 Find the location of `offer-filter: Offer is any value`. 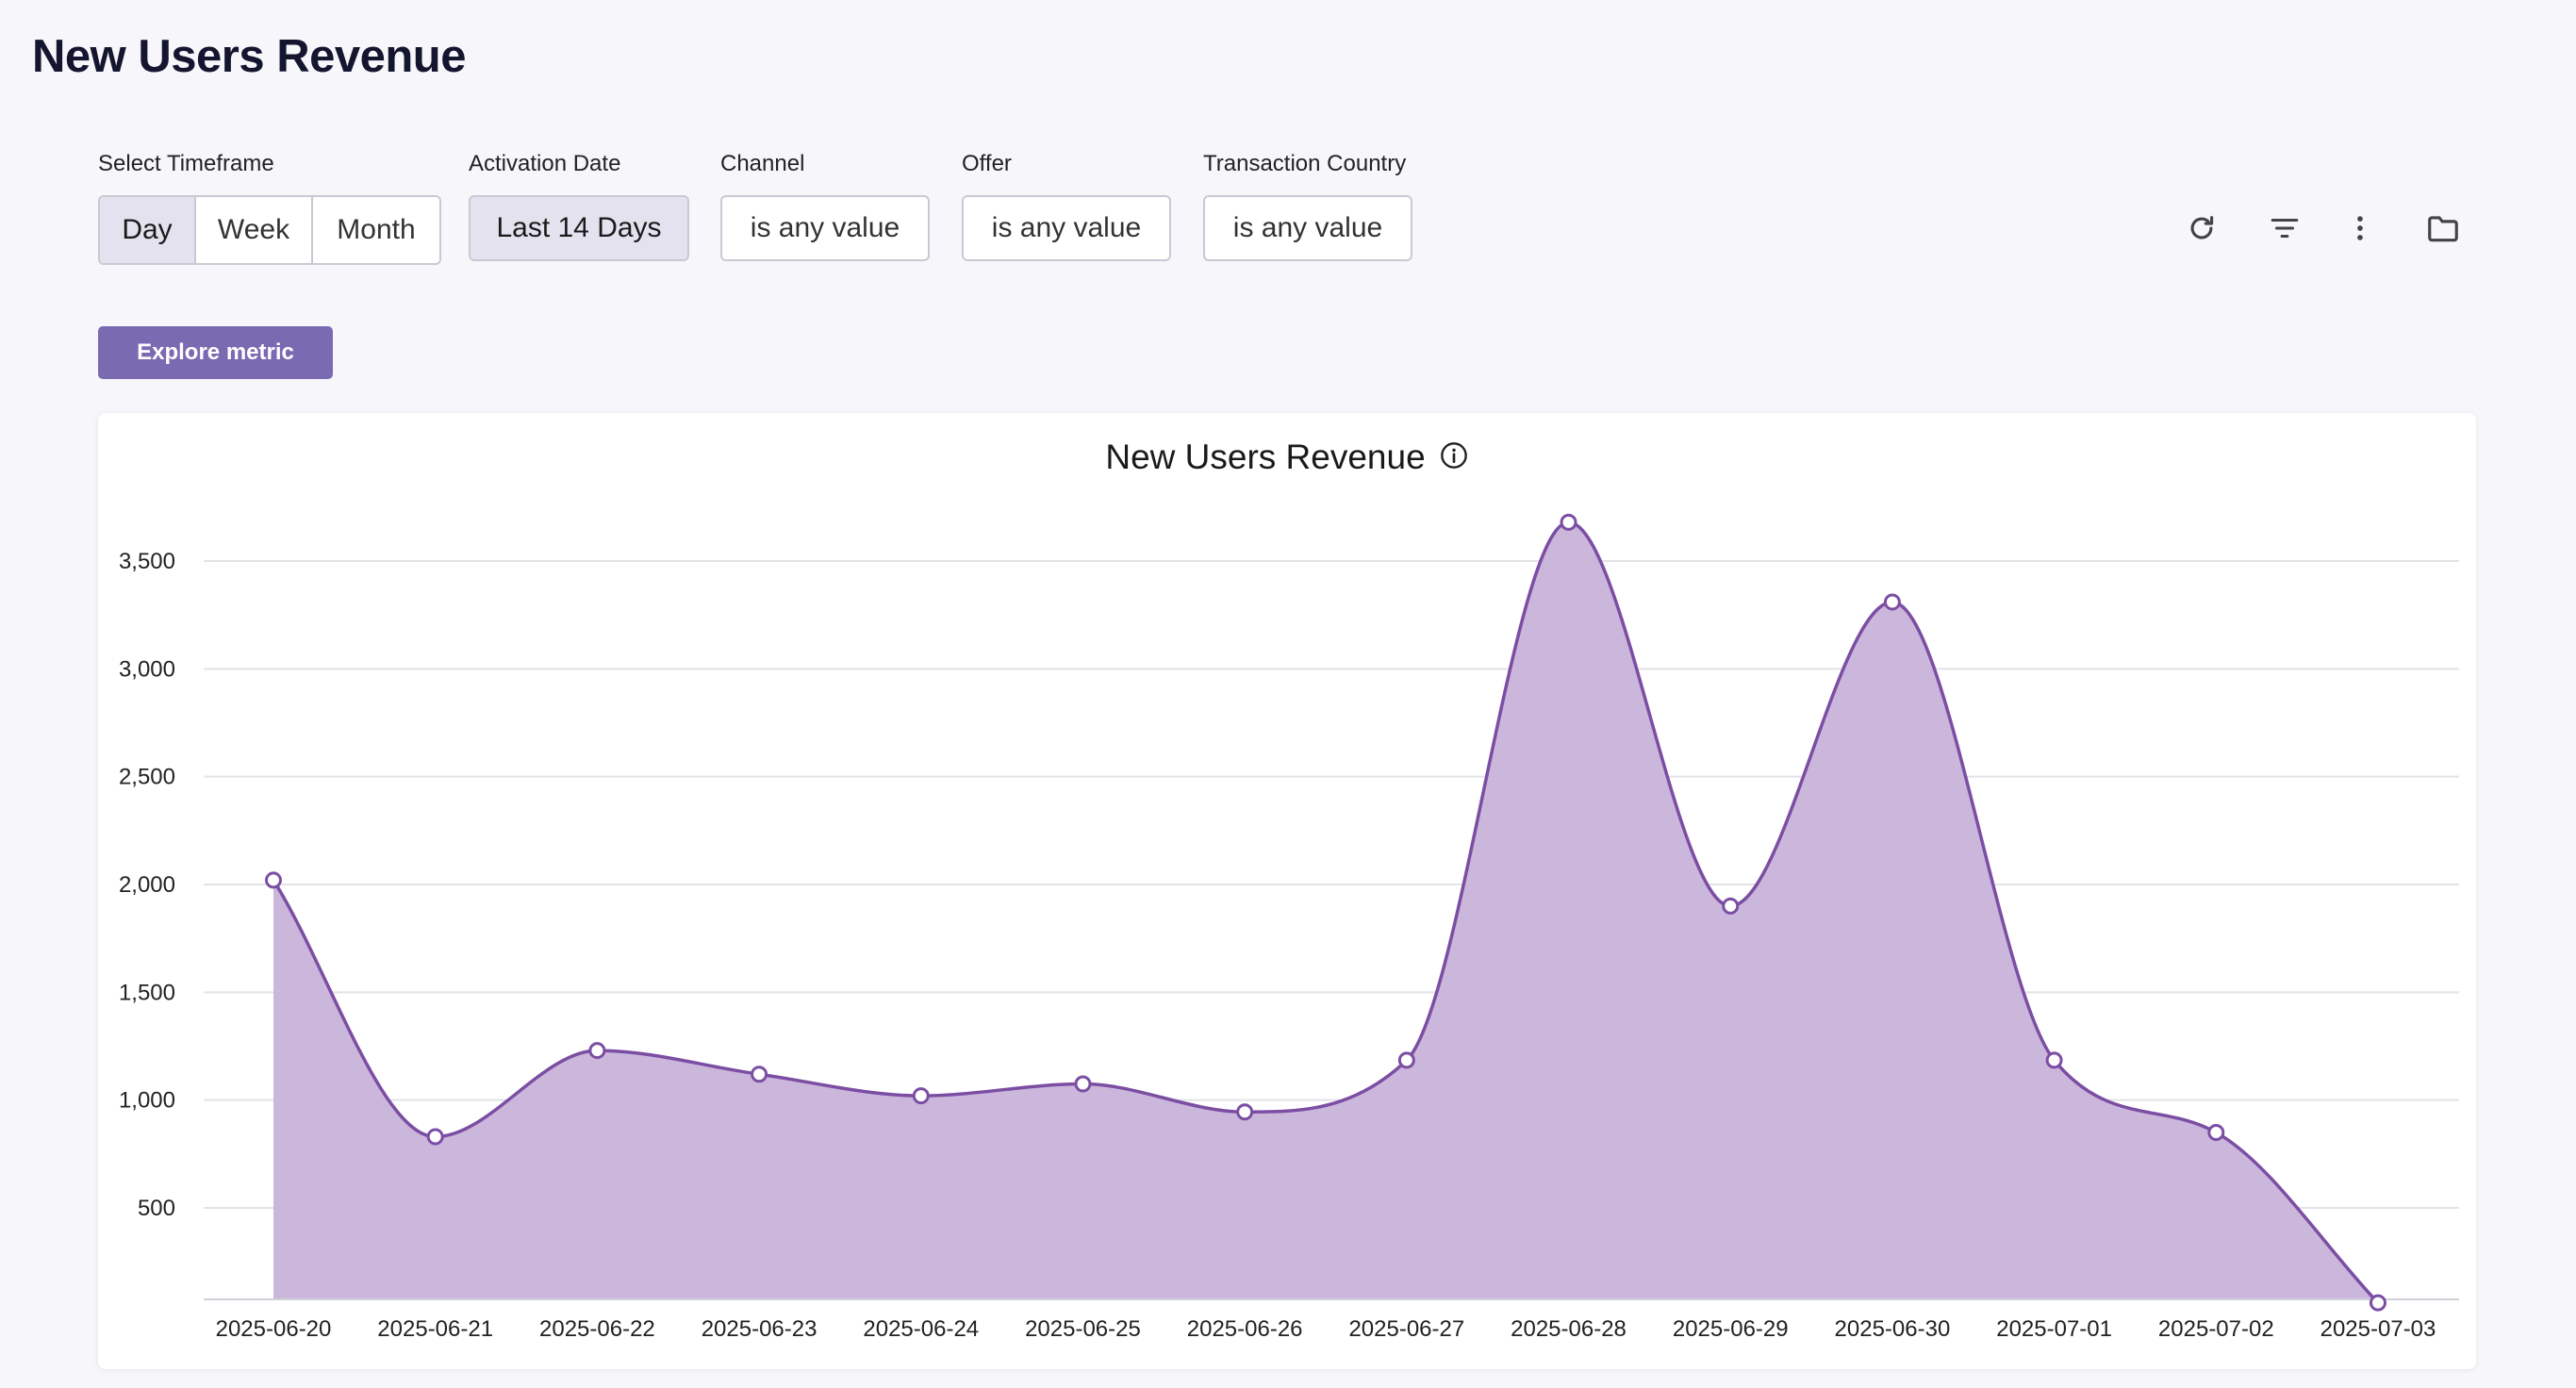

offer-filter: Offer is any value is located at coordinates (1066, 206).